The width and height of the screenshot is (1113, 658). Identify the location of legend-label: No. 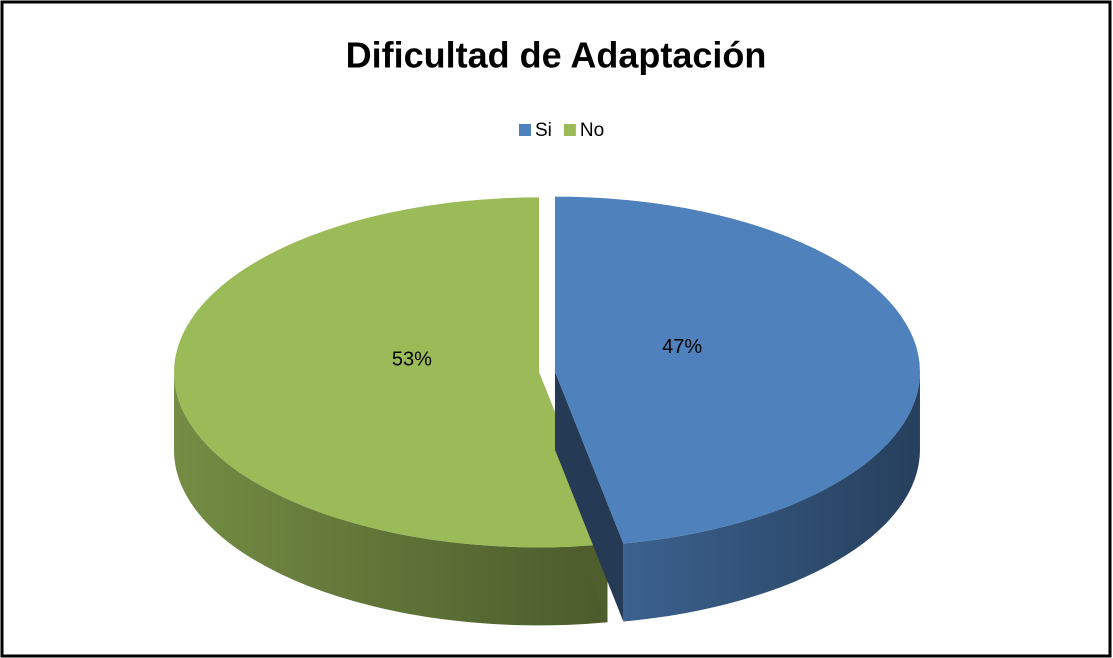
(592, 130).